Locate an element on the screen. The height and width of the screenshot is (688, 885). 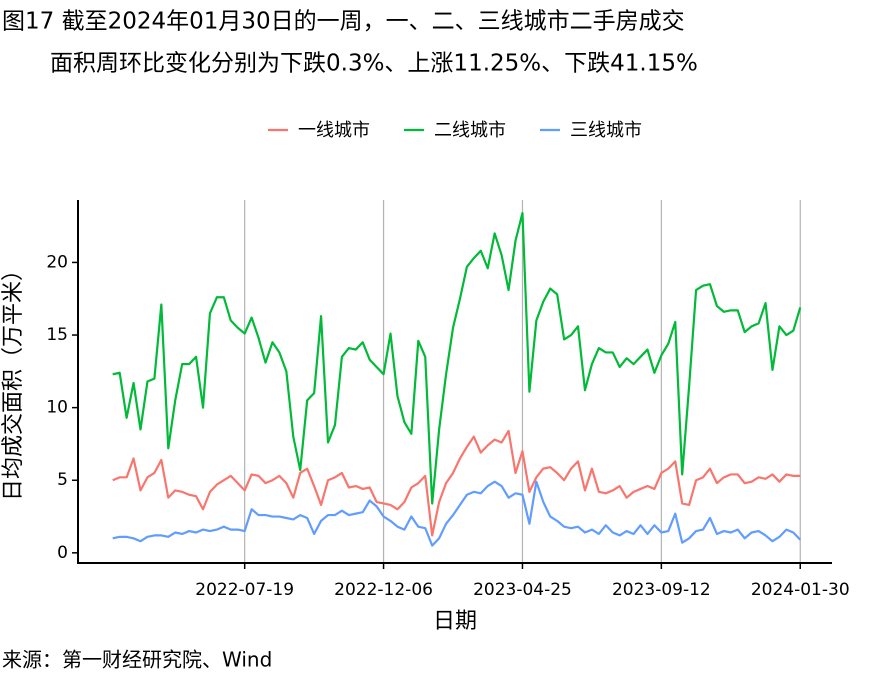
legend-label: 一线城市 is located at coordinates (334, 130).